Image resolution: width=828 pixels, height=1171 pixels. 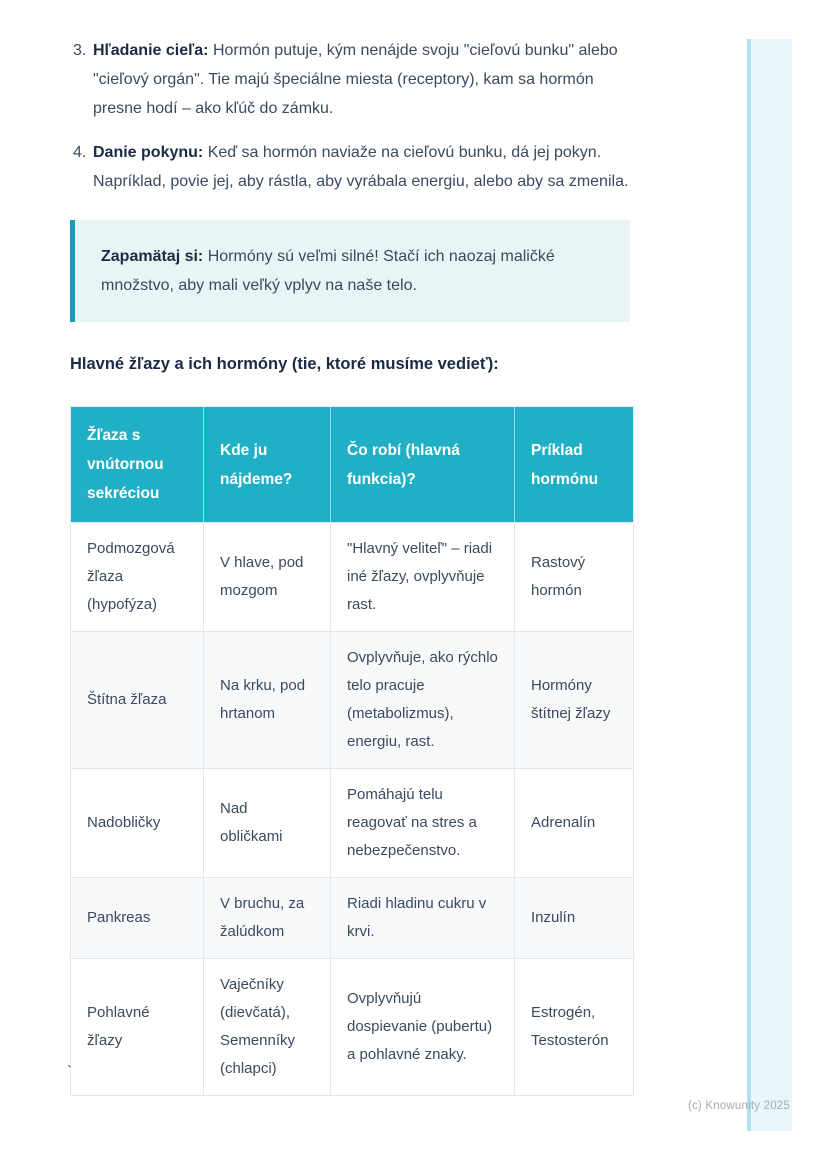 I want to click on table-cell: Riadi hladinu cukru v krvi., so click(x=423, y=918).